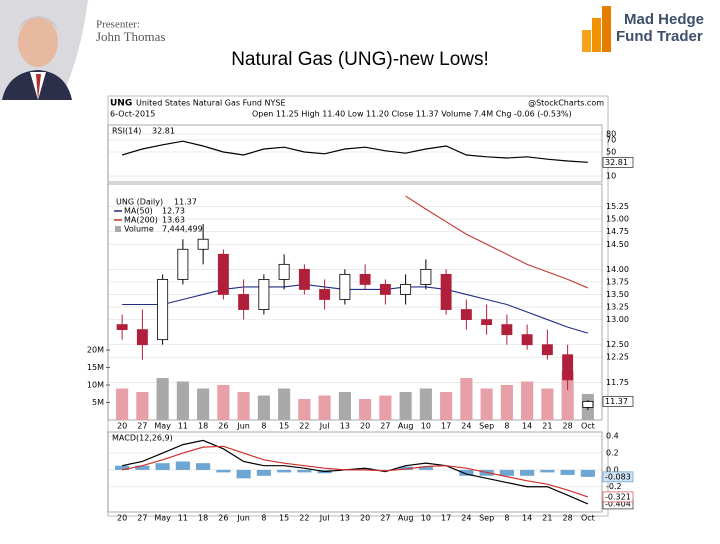  Describe the element at coordinates (614, 486) in the screenshot. I see `y-tick-label: -0.2` at that location.